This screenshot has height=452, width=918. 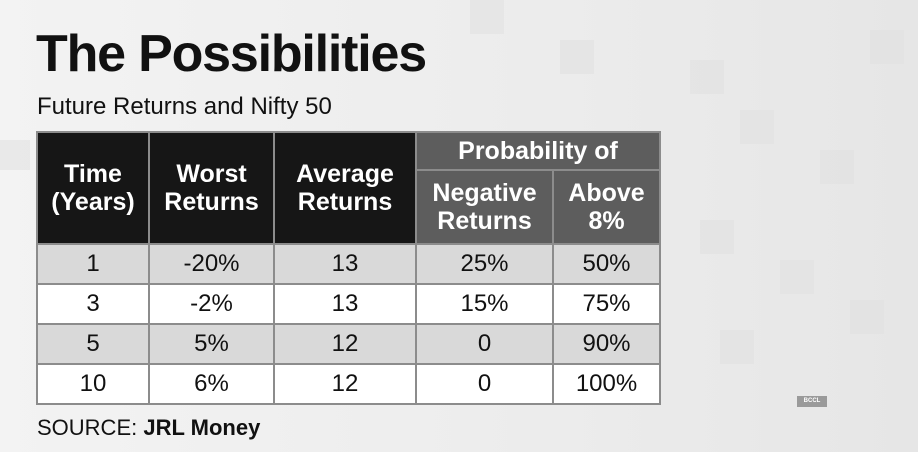 I want to click on cell-time: 3, so click(x=93, y=304).